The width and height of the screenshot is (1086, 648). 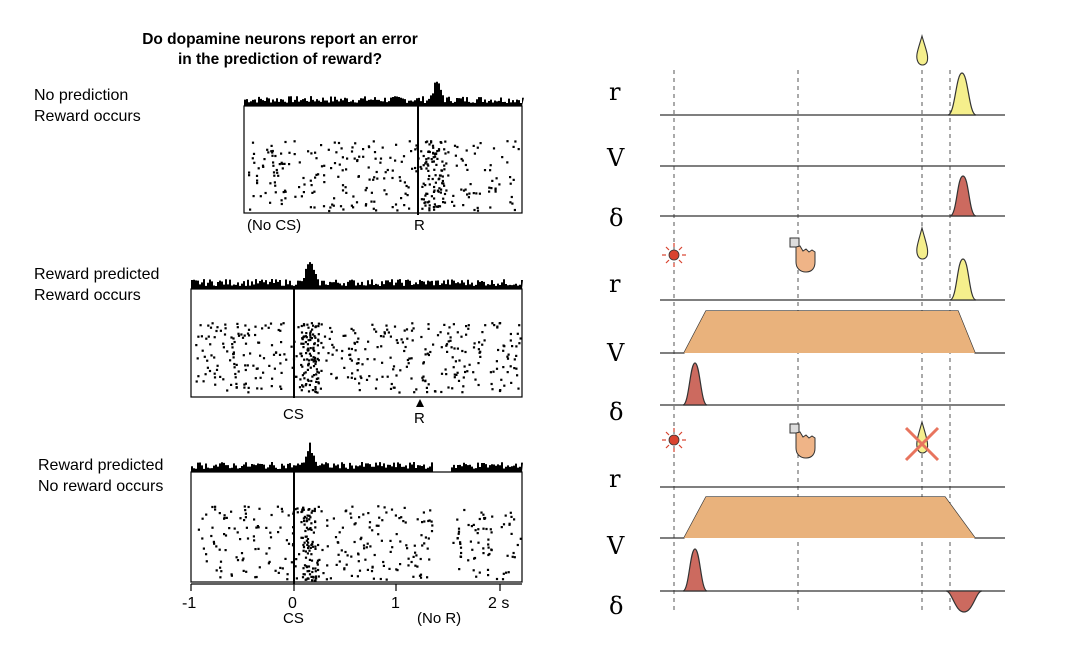 I want to click on cross-out-icon, so click(x=922, y=440).